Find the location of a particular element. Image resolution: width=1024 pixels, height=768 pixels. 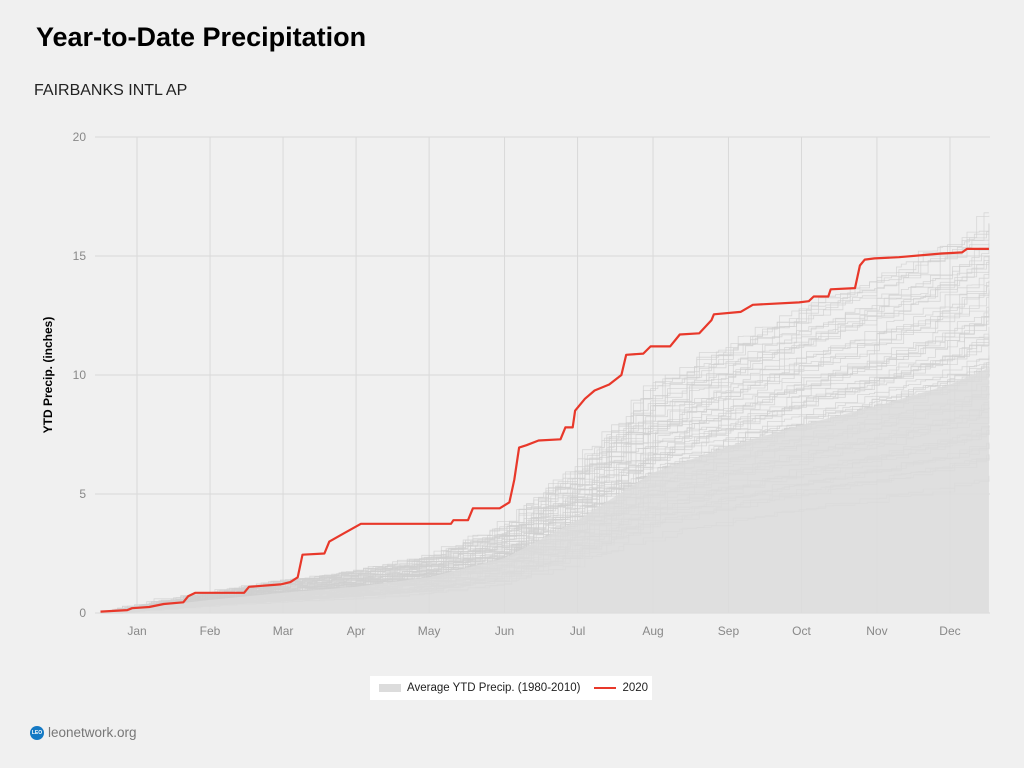

y-tick-label: 10 is located at coordinates (80, 375).